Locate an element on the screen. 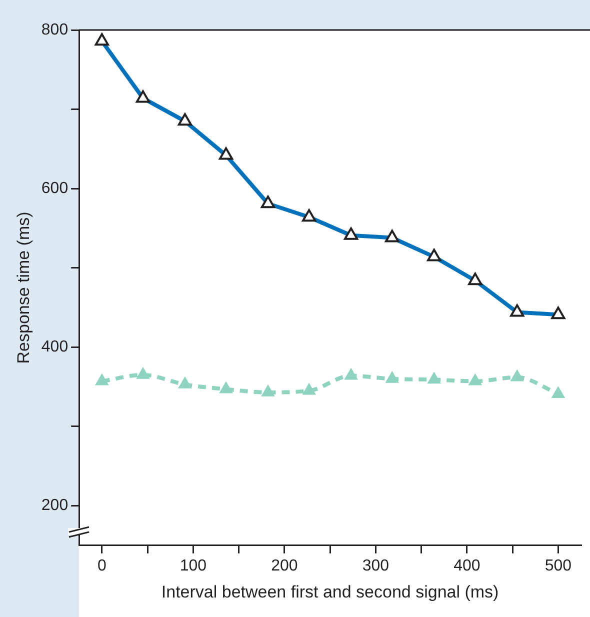  x-axis-title: Interval between first and second signal (ms) is located at coordinates (330, 592).